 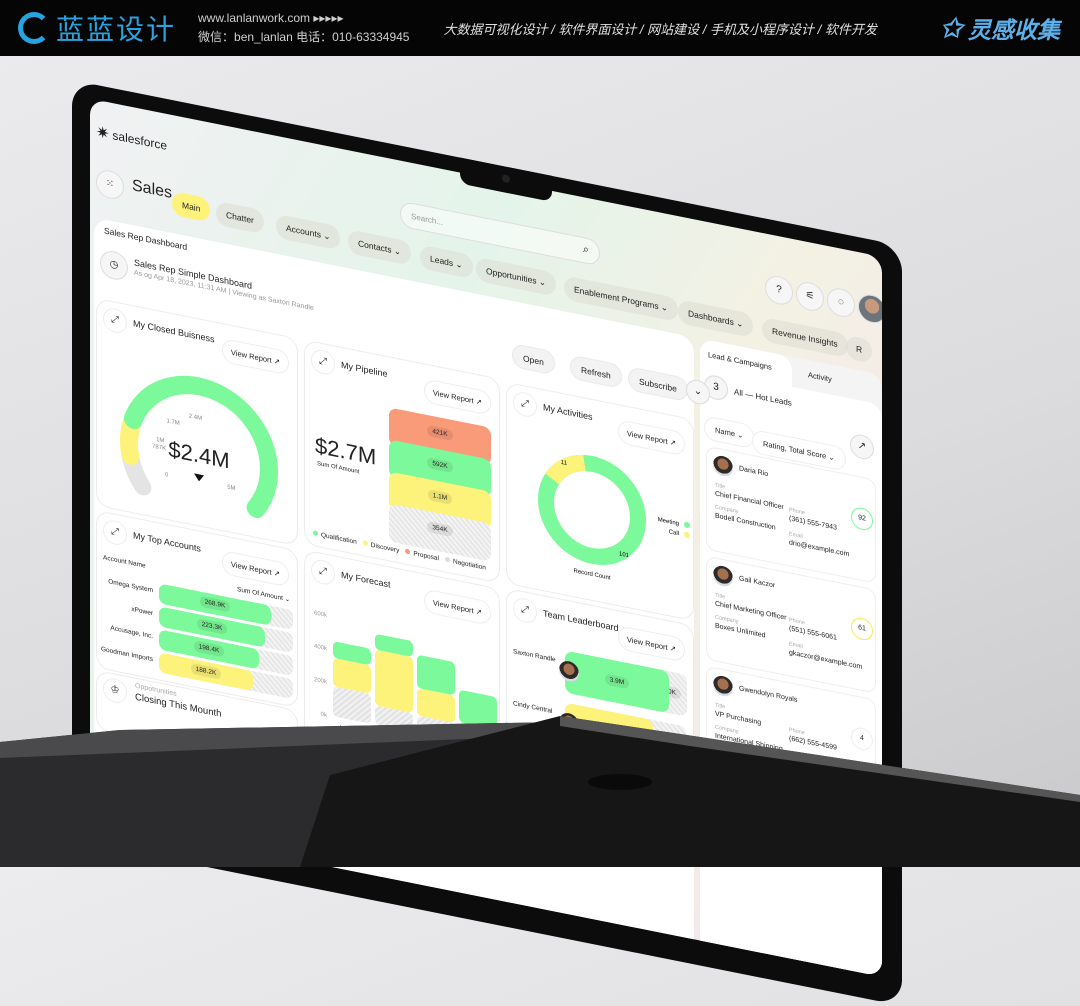 I want to click on gauge-tick: 1.7M, so click(x=172, y=422).